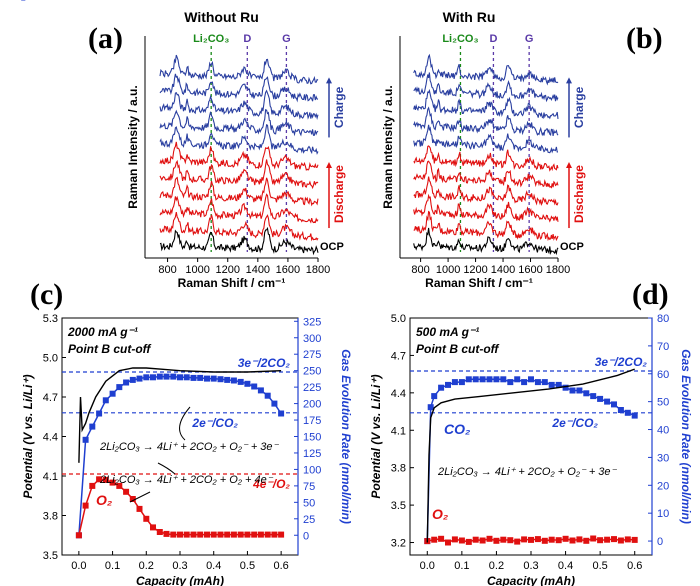 This screenshot has height=586, width=700. What do you see at coordinates (447, 332) in the screenshot?
I see `annotation-text: 500 mA g⁻¹` at bounding box center [447, 332].